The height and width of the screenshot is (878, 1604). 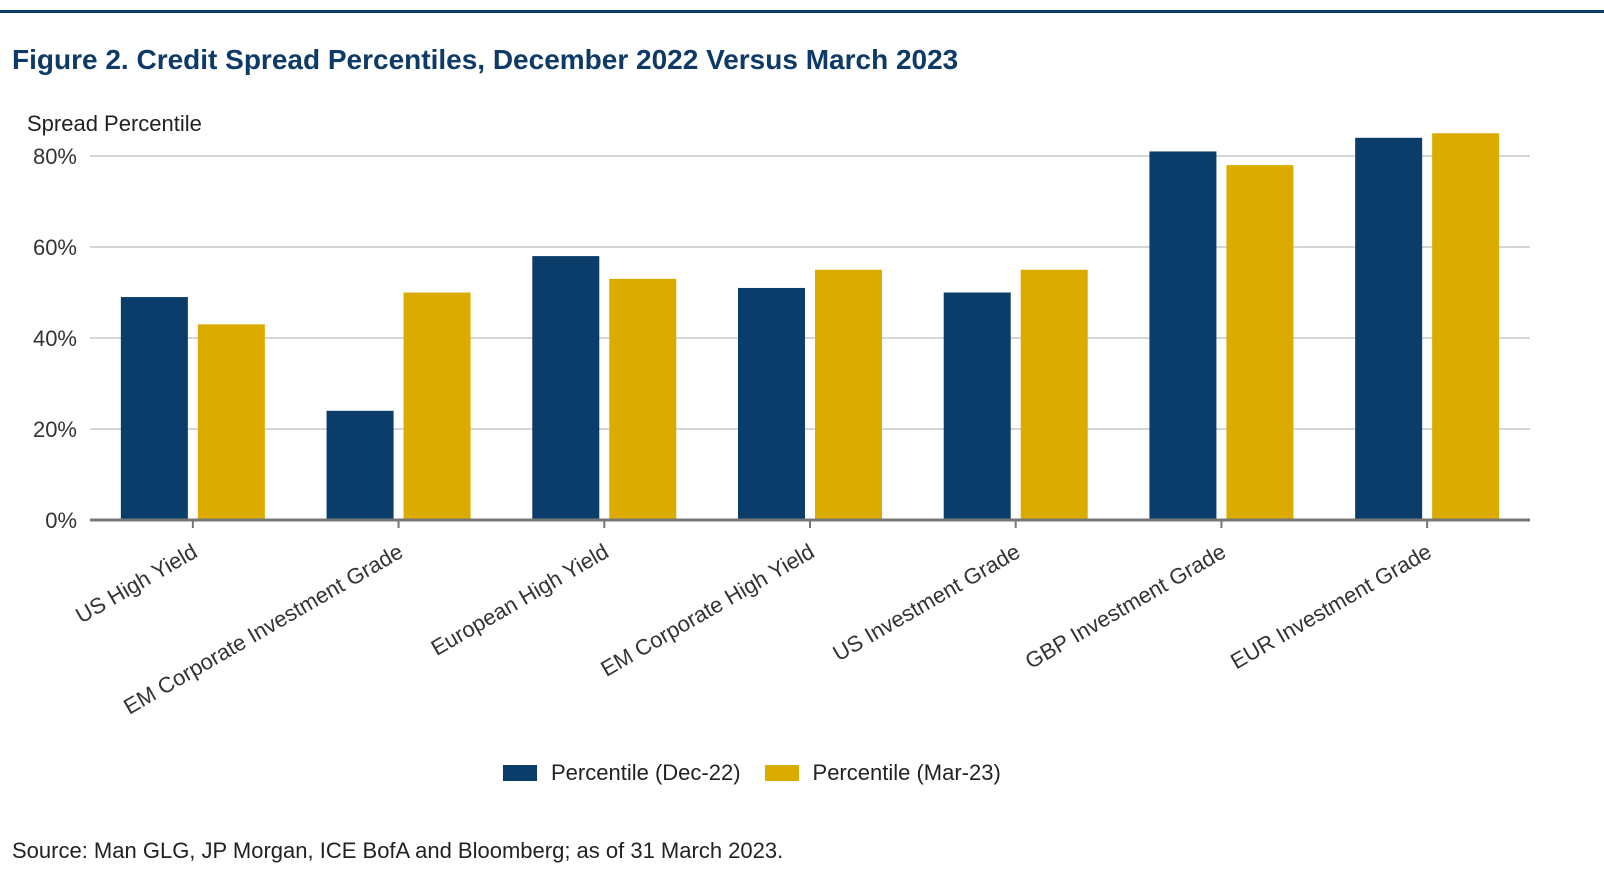 I want to click on y-tick-label-0: 0%, so click(x=61, y=520).